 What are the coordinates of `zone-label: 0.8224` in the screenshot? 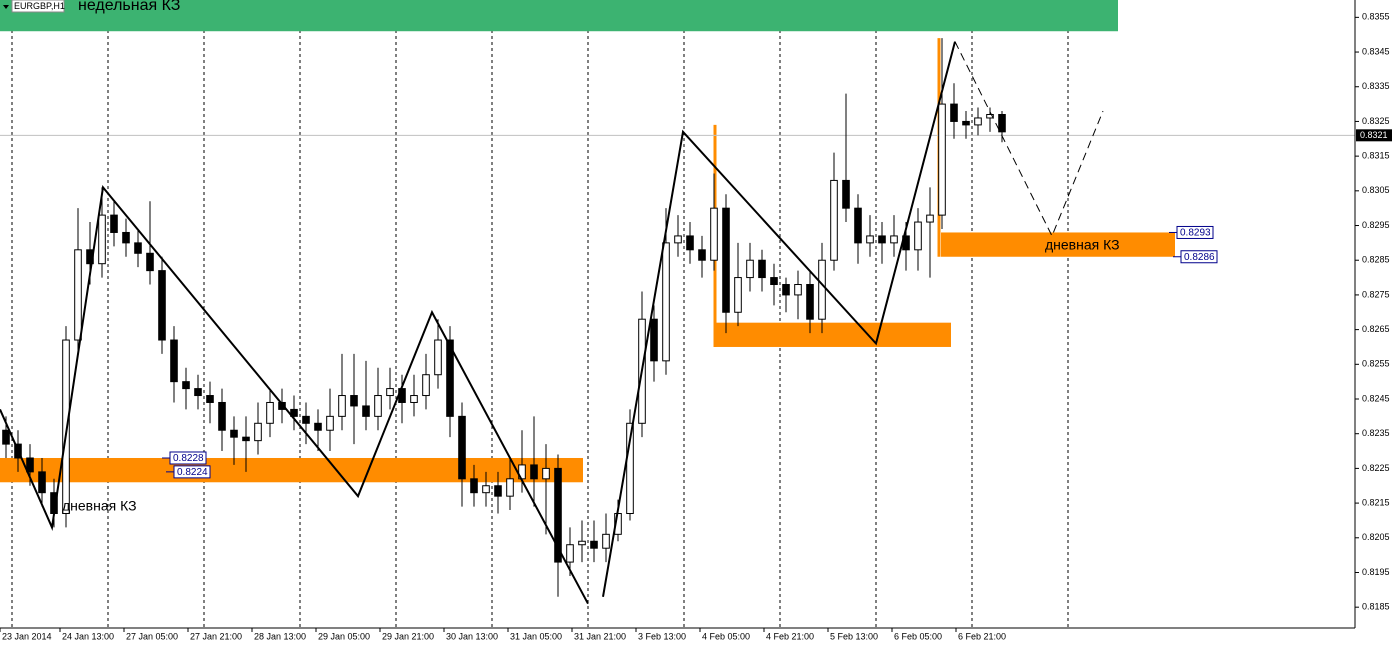 It's located at (192, 472).